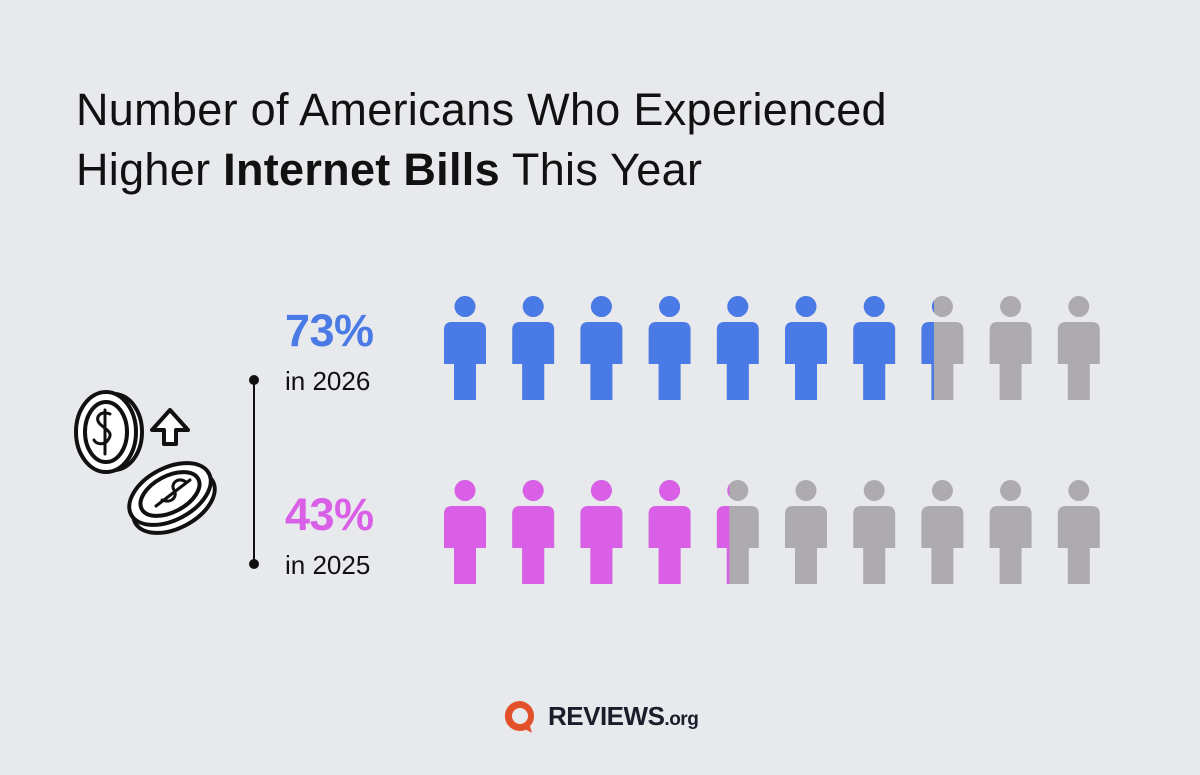 This screenshot has height=775, width=1200. Describe the element at coordinates (681, 719) in the screenshot. I see `logo-suffix: .org` at that location.